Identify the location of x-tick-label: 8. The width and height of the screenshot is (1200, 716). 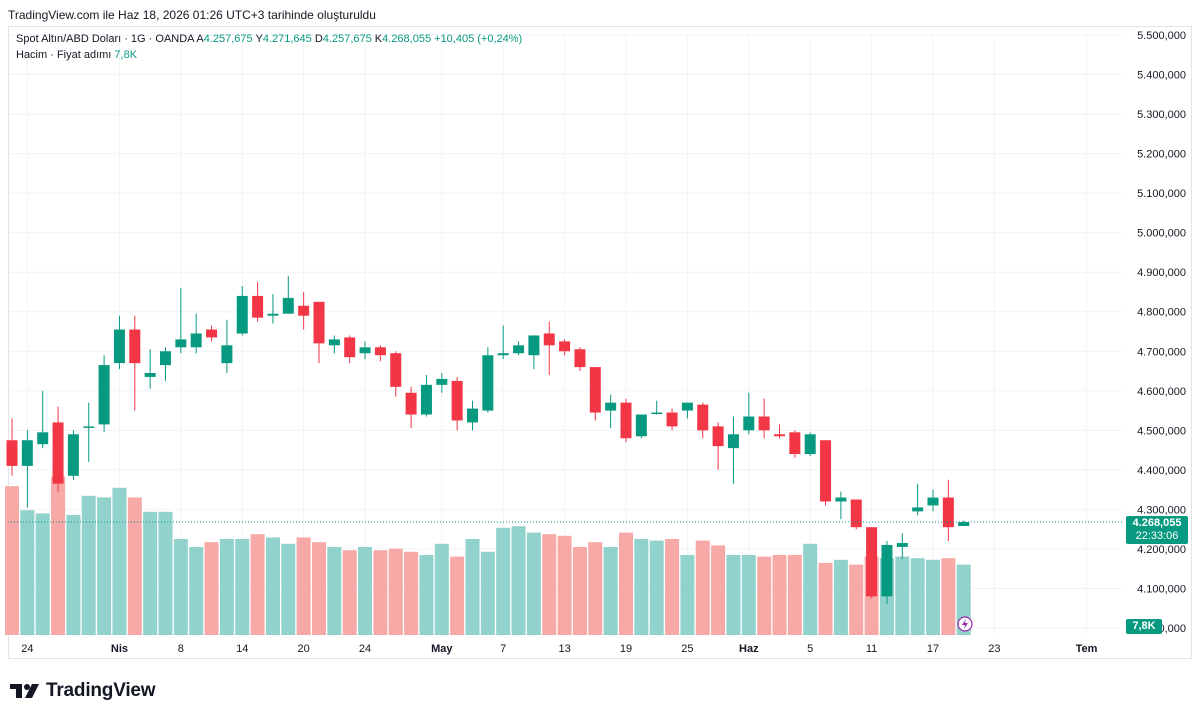
(181, 649).